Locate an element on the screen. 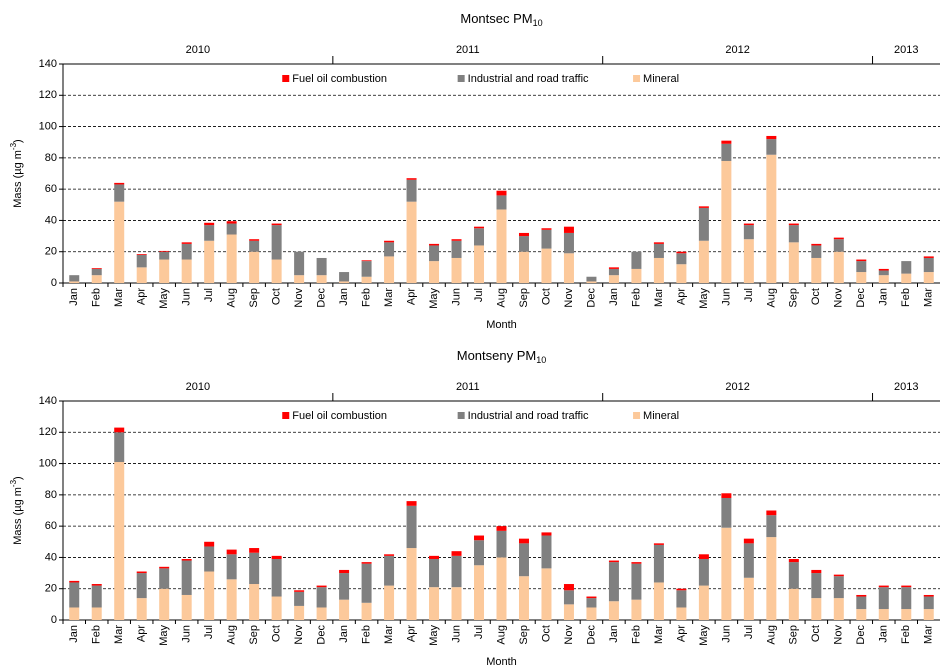 Image resolution: width=943 pixels, height=665 pixels. title-text: Montseny PM is located at coordinates (496, 355).